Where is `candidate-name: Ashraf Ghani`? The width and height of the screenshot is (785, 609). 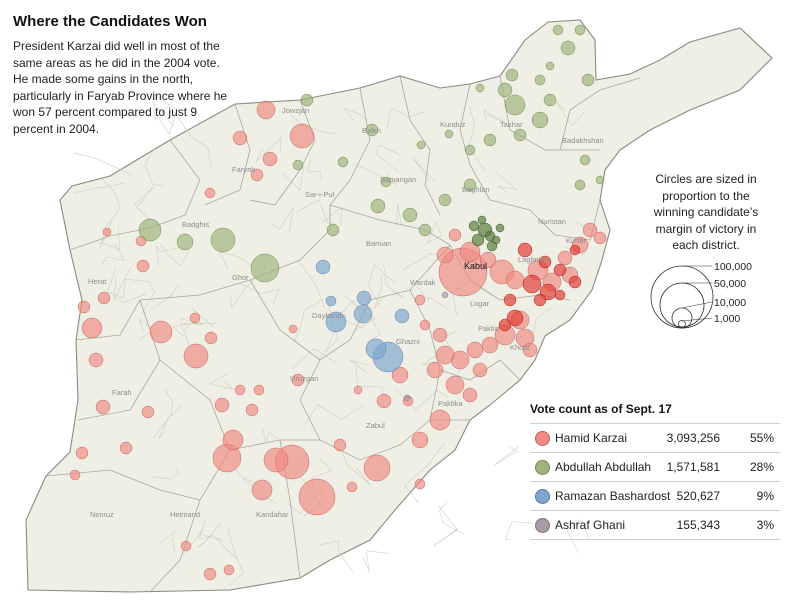
candidate-name: Ashraf Ghani is located at coordinates (590, 525).